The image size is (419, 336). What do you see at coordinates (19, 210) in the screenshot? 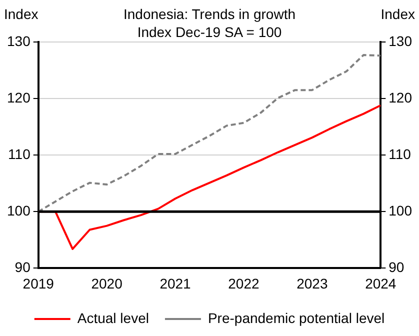
I see `y-tick-label: 100` at bounding box center [19, 210].